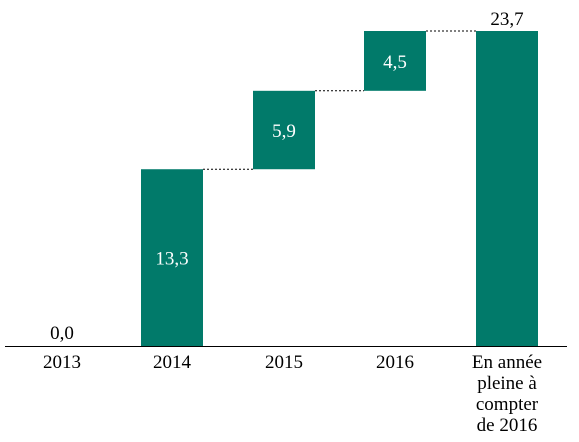 Image resolution: width=579 pixels, height=442 pixels. Describe the element at coordinates (507, 425) in the screenshot. I see `x-tick-label-line: de 2016` at that location.